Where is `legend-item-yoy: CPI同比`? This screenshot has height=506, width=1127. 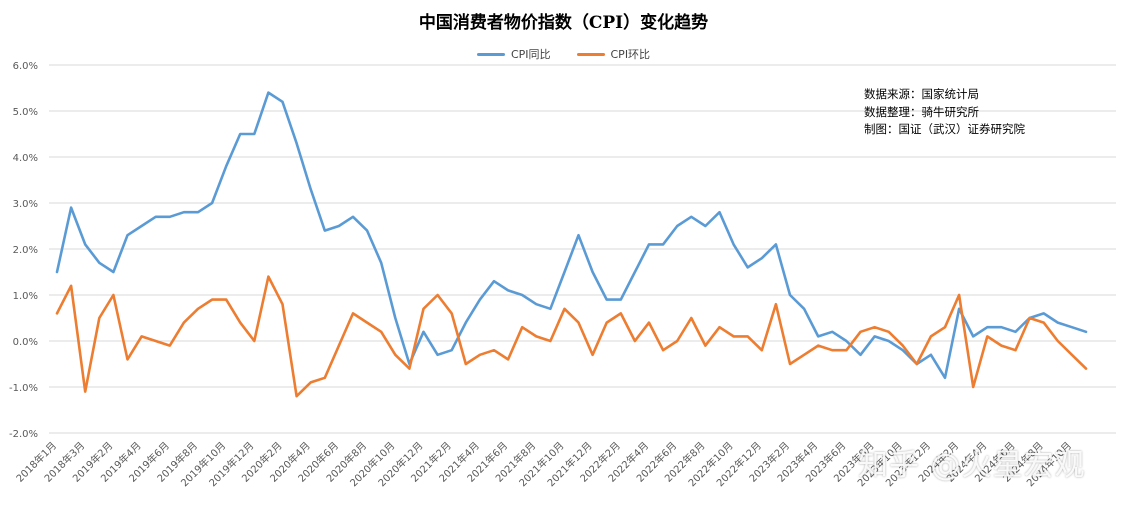
legend-item-yoy: CPI同比 is located at coordinates (513, 54).